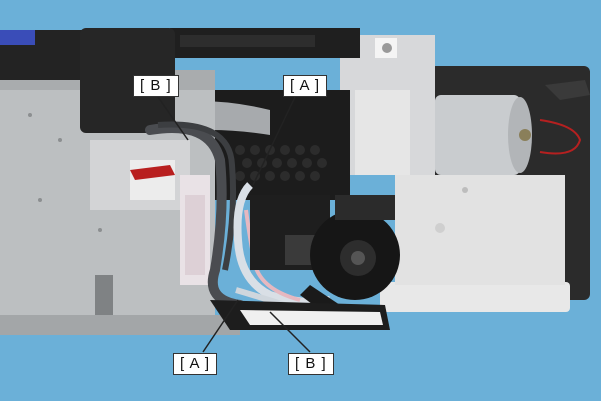 This screenshot has height=401, width=601. I want to click on callout-b-bottom: [ B ], so click(311, 364).